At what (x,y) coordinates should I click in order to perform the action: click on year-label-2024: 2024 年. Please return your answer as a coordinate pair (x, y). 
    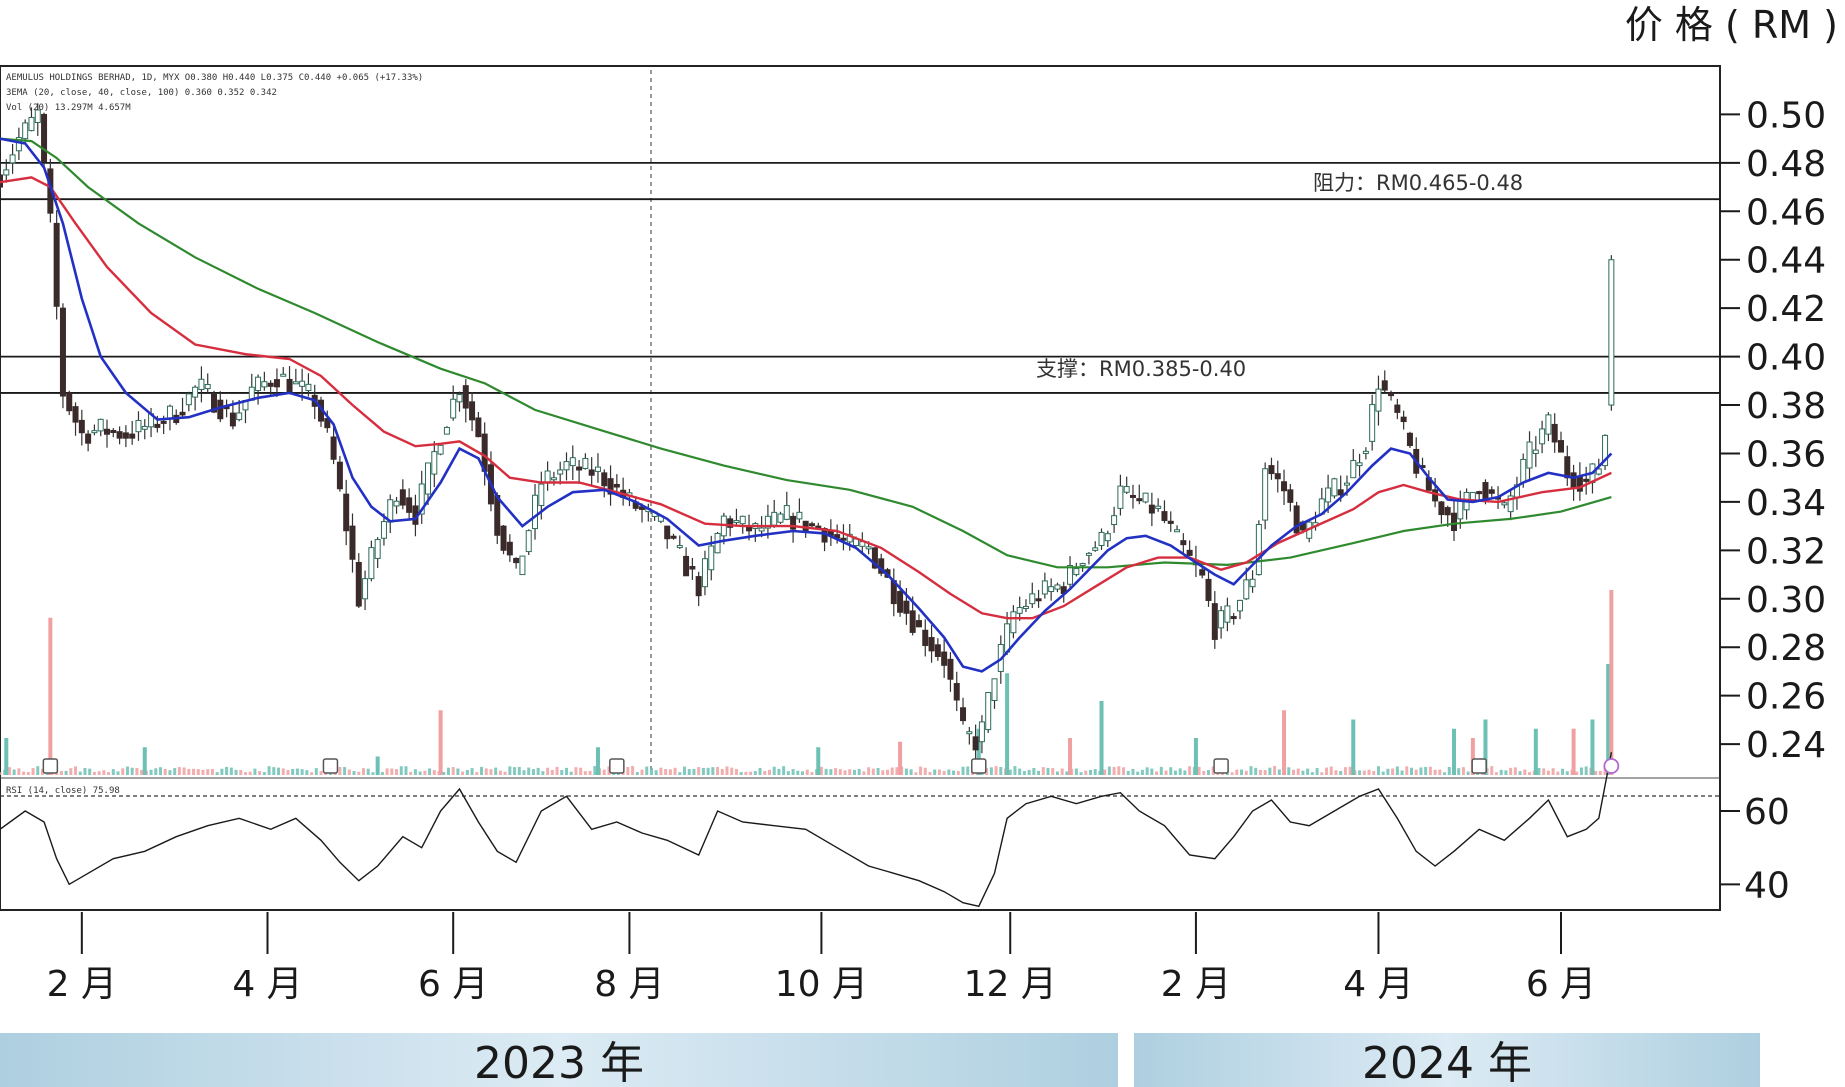
    Looking at the image, I should click on (1447, 1062).